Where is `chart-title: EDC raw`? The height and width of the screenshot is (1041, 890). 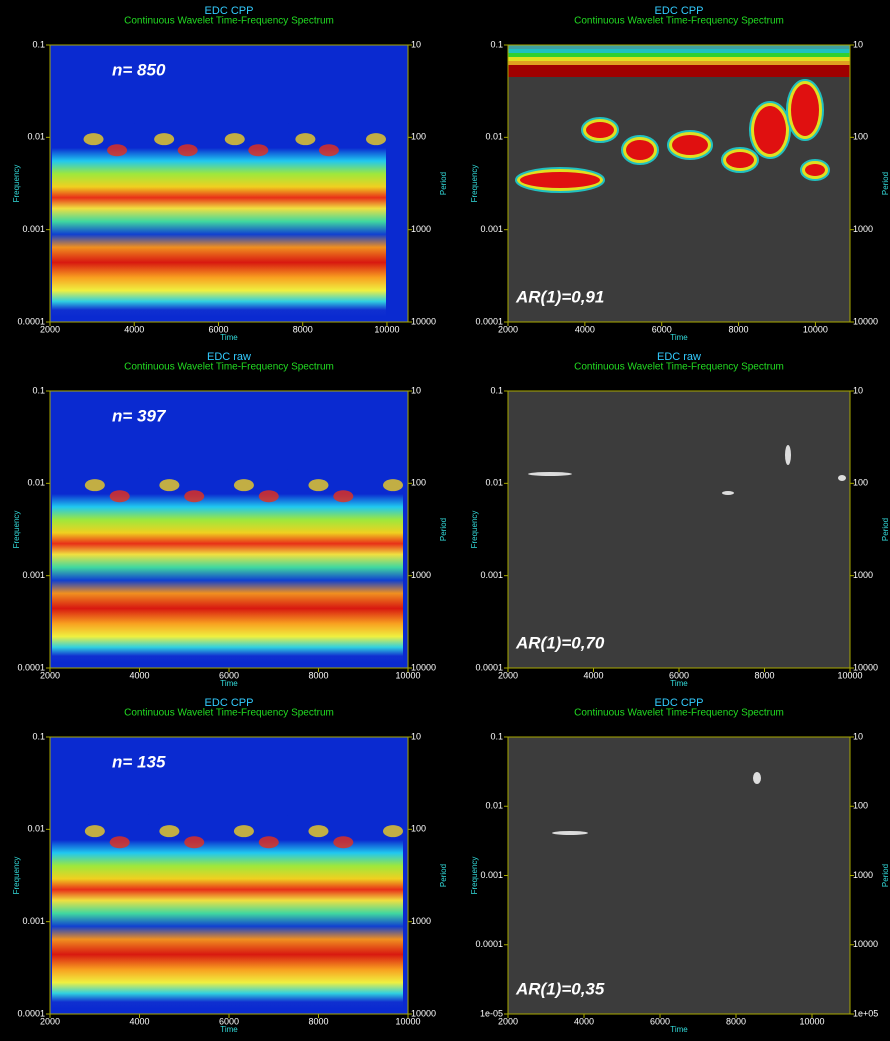
chart-title: EDC raw is located at coordinates (679, 357).